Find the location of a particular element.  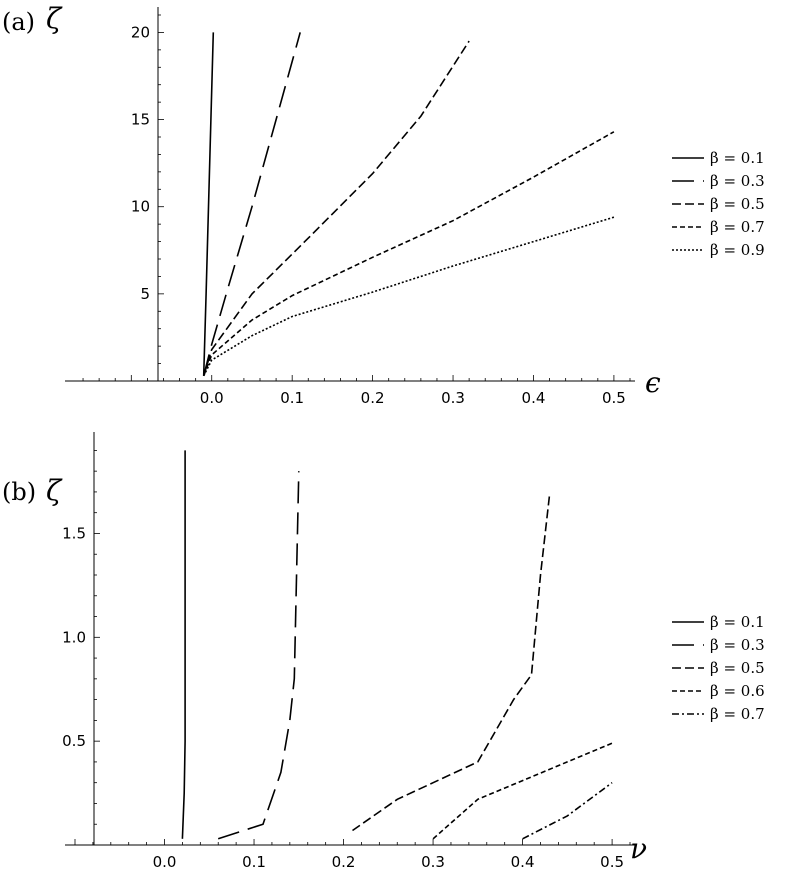

y-tick-label: 15 is located at coordinates (140, 120).